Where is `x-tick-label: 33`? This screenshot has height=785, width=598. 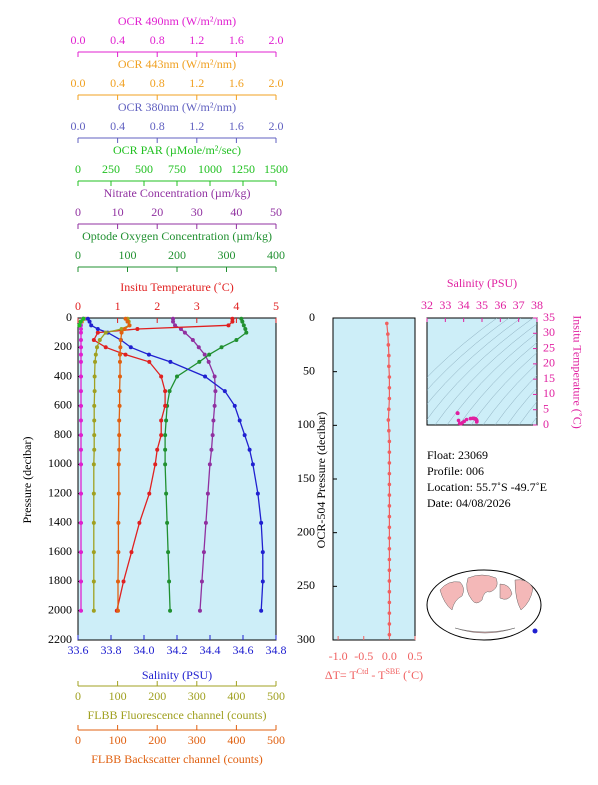
x-tick-label: 33 is located at coordinates (445, 305).